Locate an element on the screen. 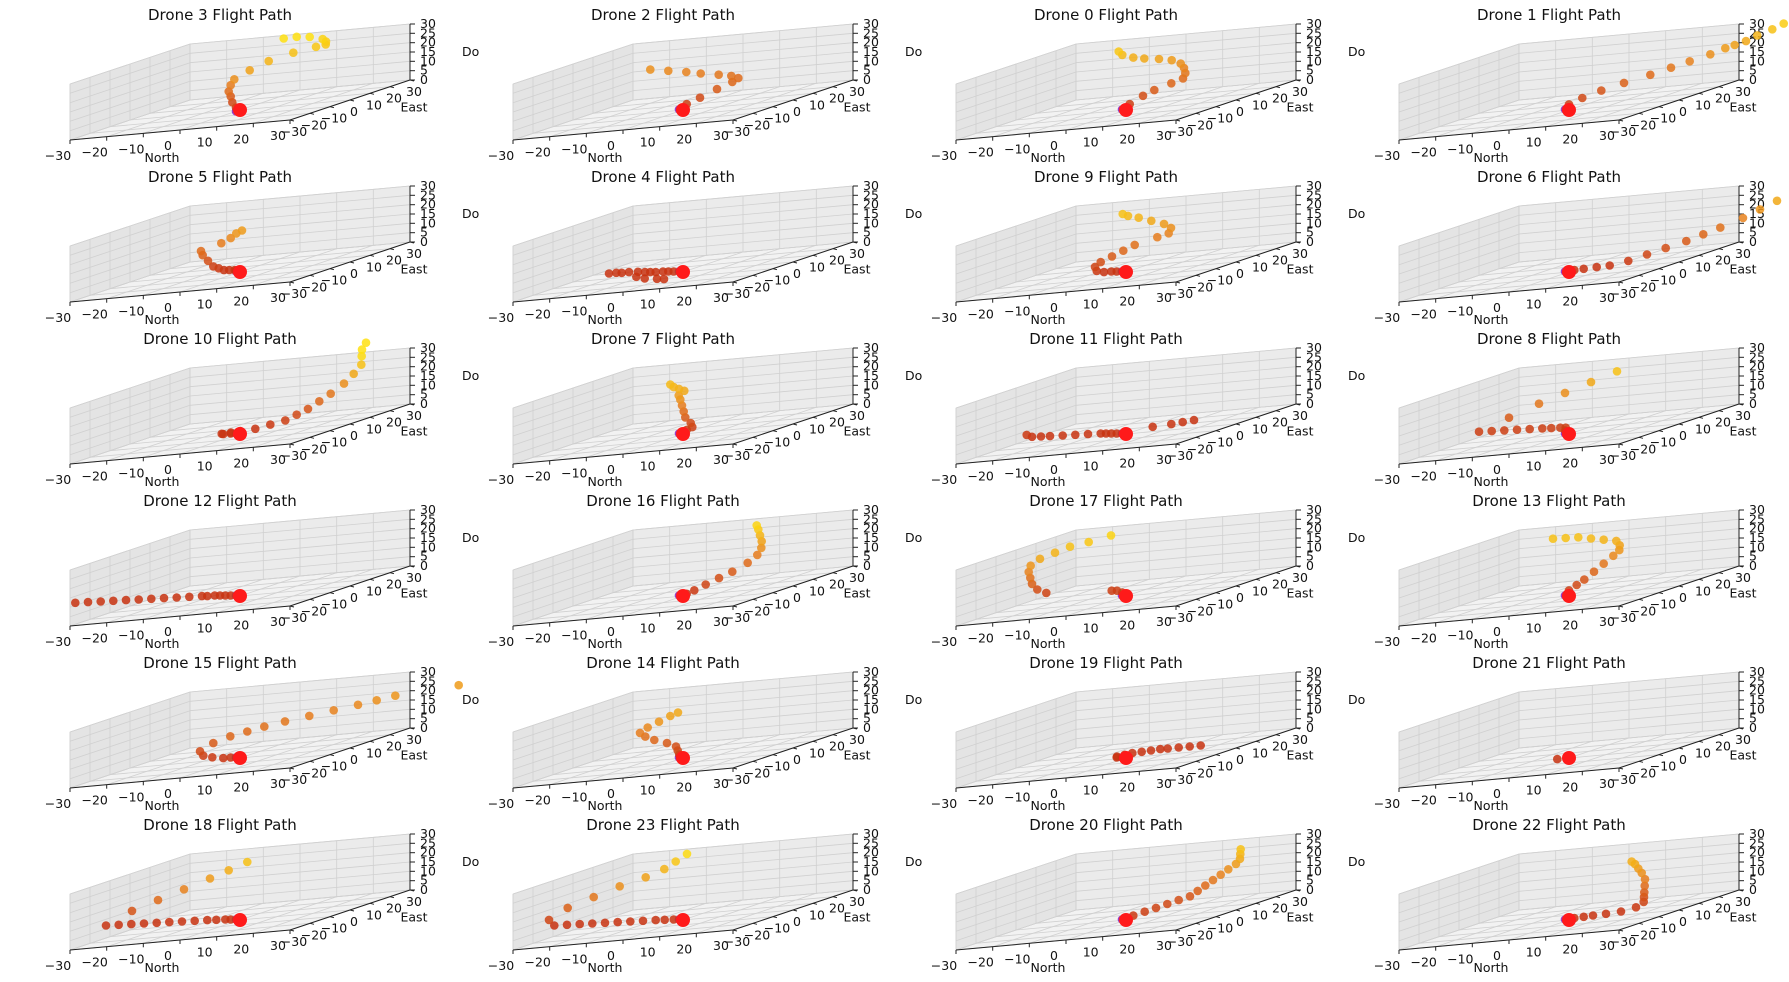 The height and width of the screenshot is (982, 1789). altitude-tick-label: 25 is located at coordinates (1314, 518).